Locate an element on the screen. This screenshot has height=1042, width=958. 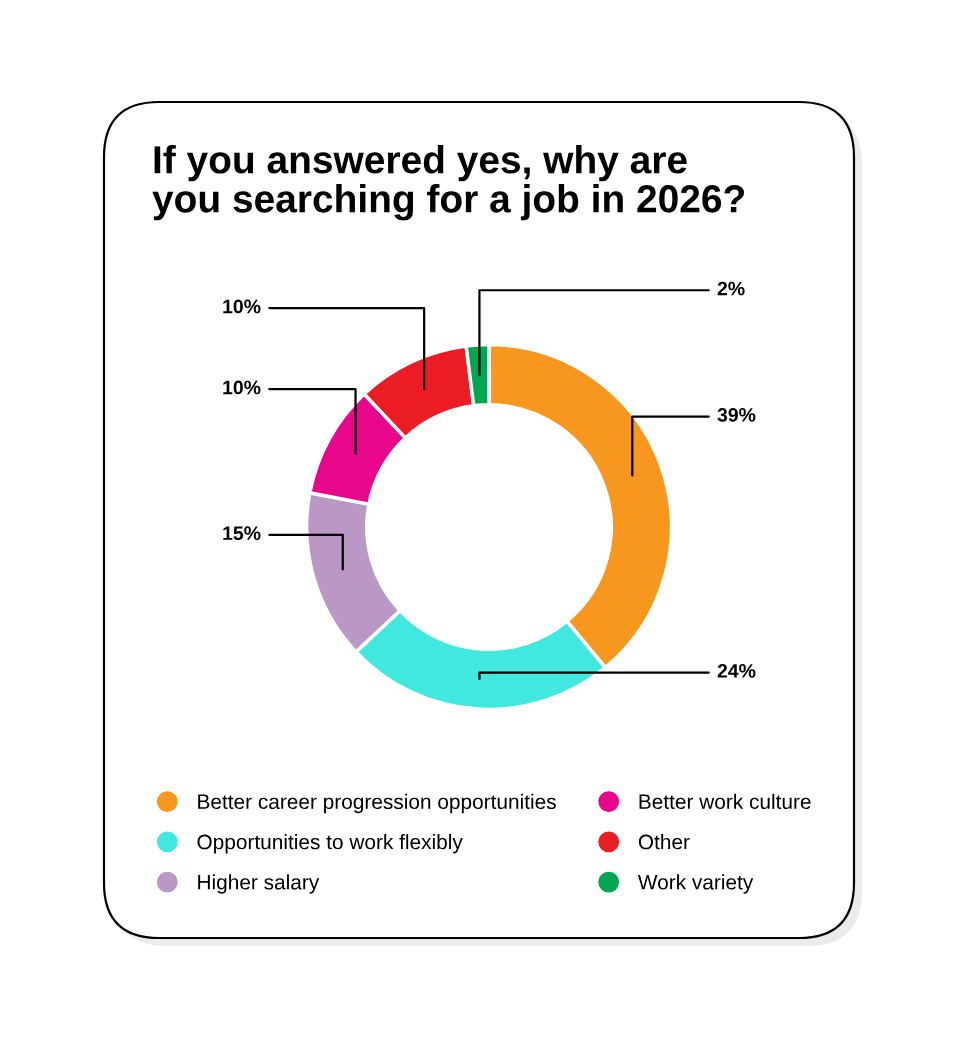
data-label: 15% is located at coordinates (242, 533).